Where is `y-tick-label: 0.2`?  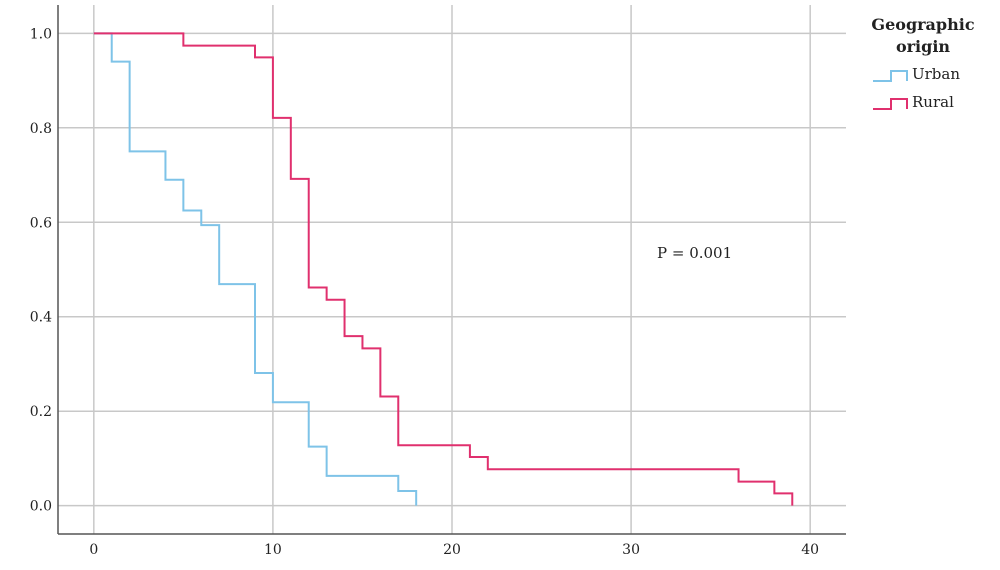 y-tick-label: 0.2 is located at coordinates (41, 412).